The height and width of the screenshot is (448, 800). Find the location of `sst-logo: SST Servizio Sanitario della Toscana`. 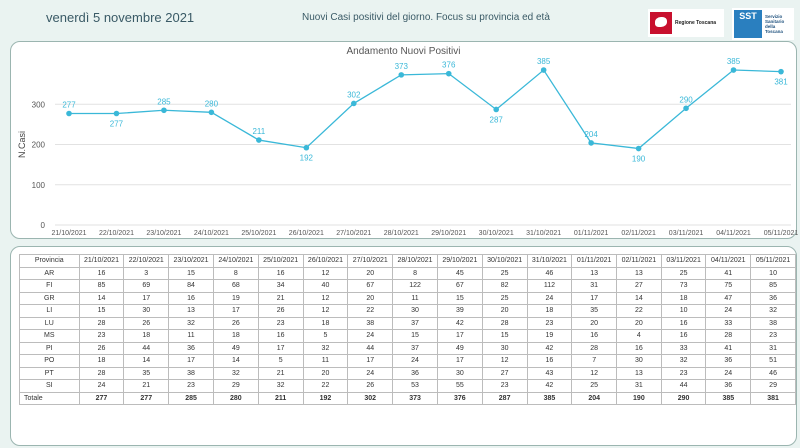

sst-logo: SST Servizio Sanitario della Toscana is located at coordinates (763, 24).